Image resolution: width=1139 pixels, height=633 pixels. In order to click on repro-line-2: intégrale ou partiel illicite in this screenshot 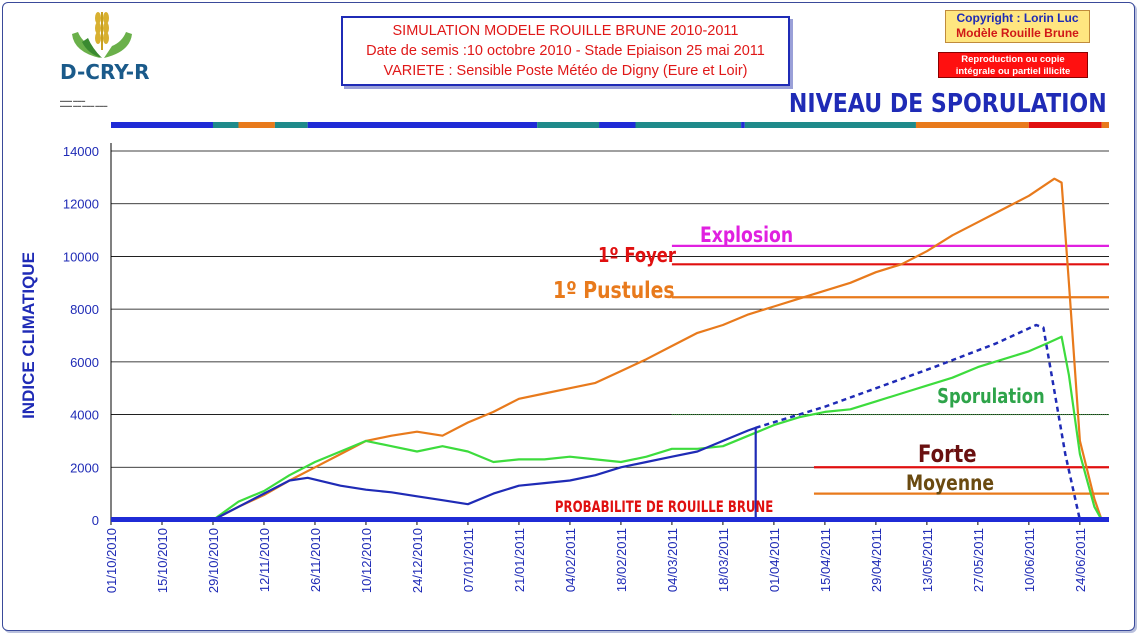, I will do `click(1013, 71)`.